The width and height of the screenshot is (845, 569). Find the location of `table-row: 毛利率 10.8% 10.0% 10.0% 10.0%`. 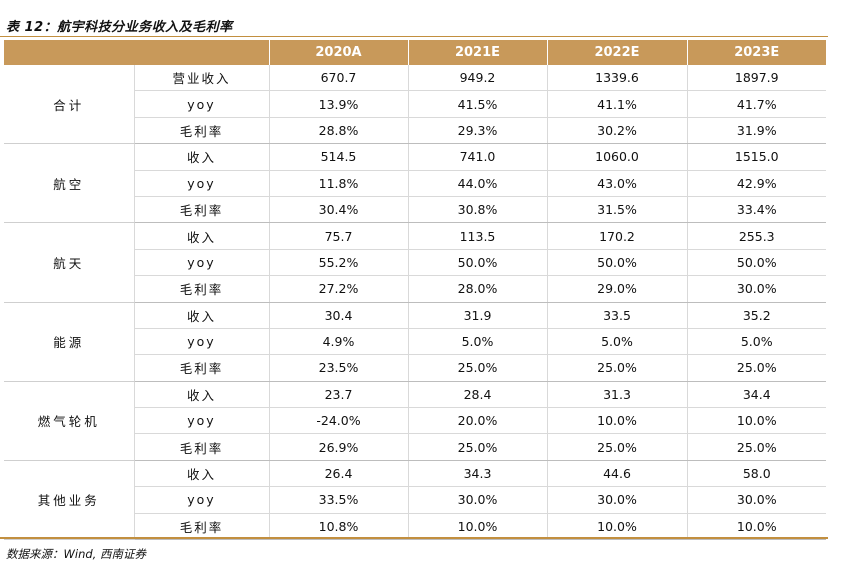

table-row: 毛利率 10.8% 10.0% 10.0% 10.0% is located at coordinates (415, 527).